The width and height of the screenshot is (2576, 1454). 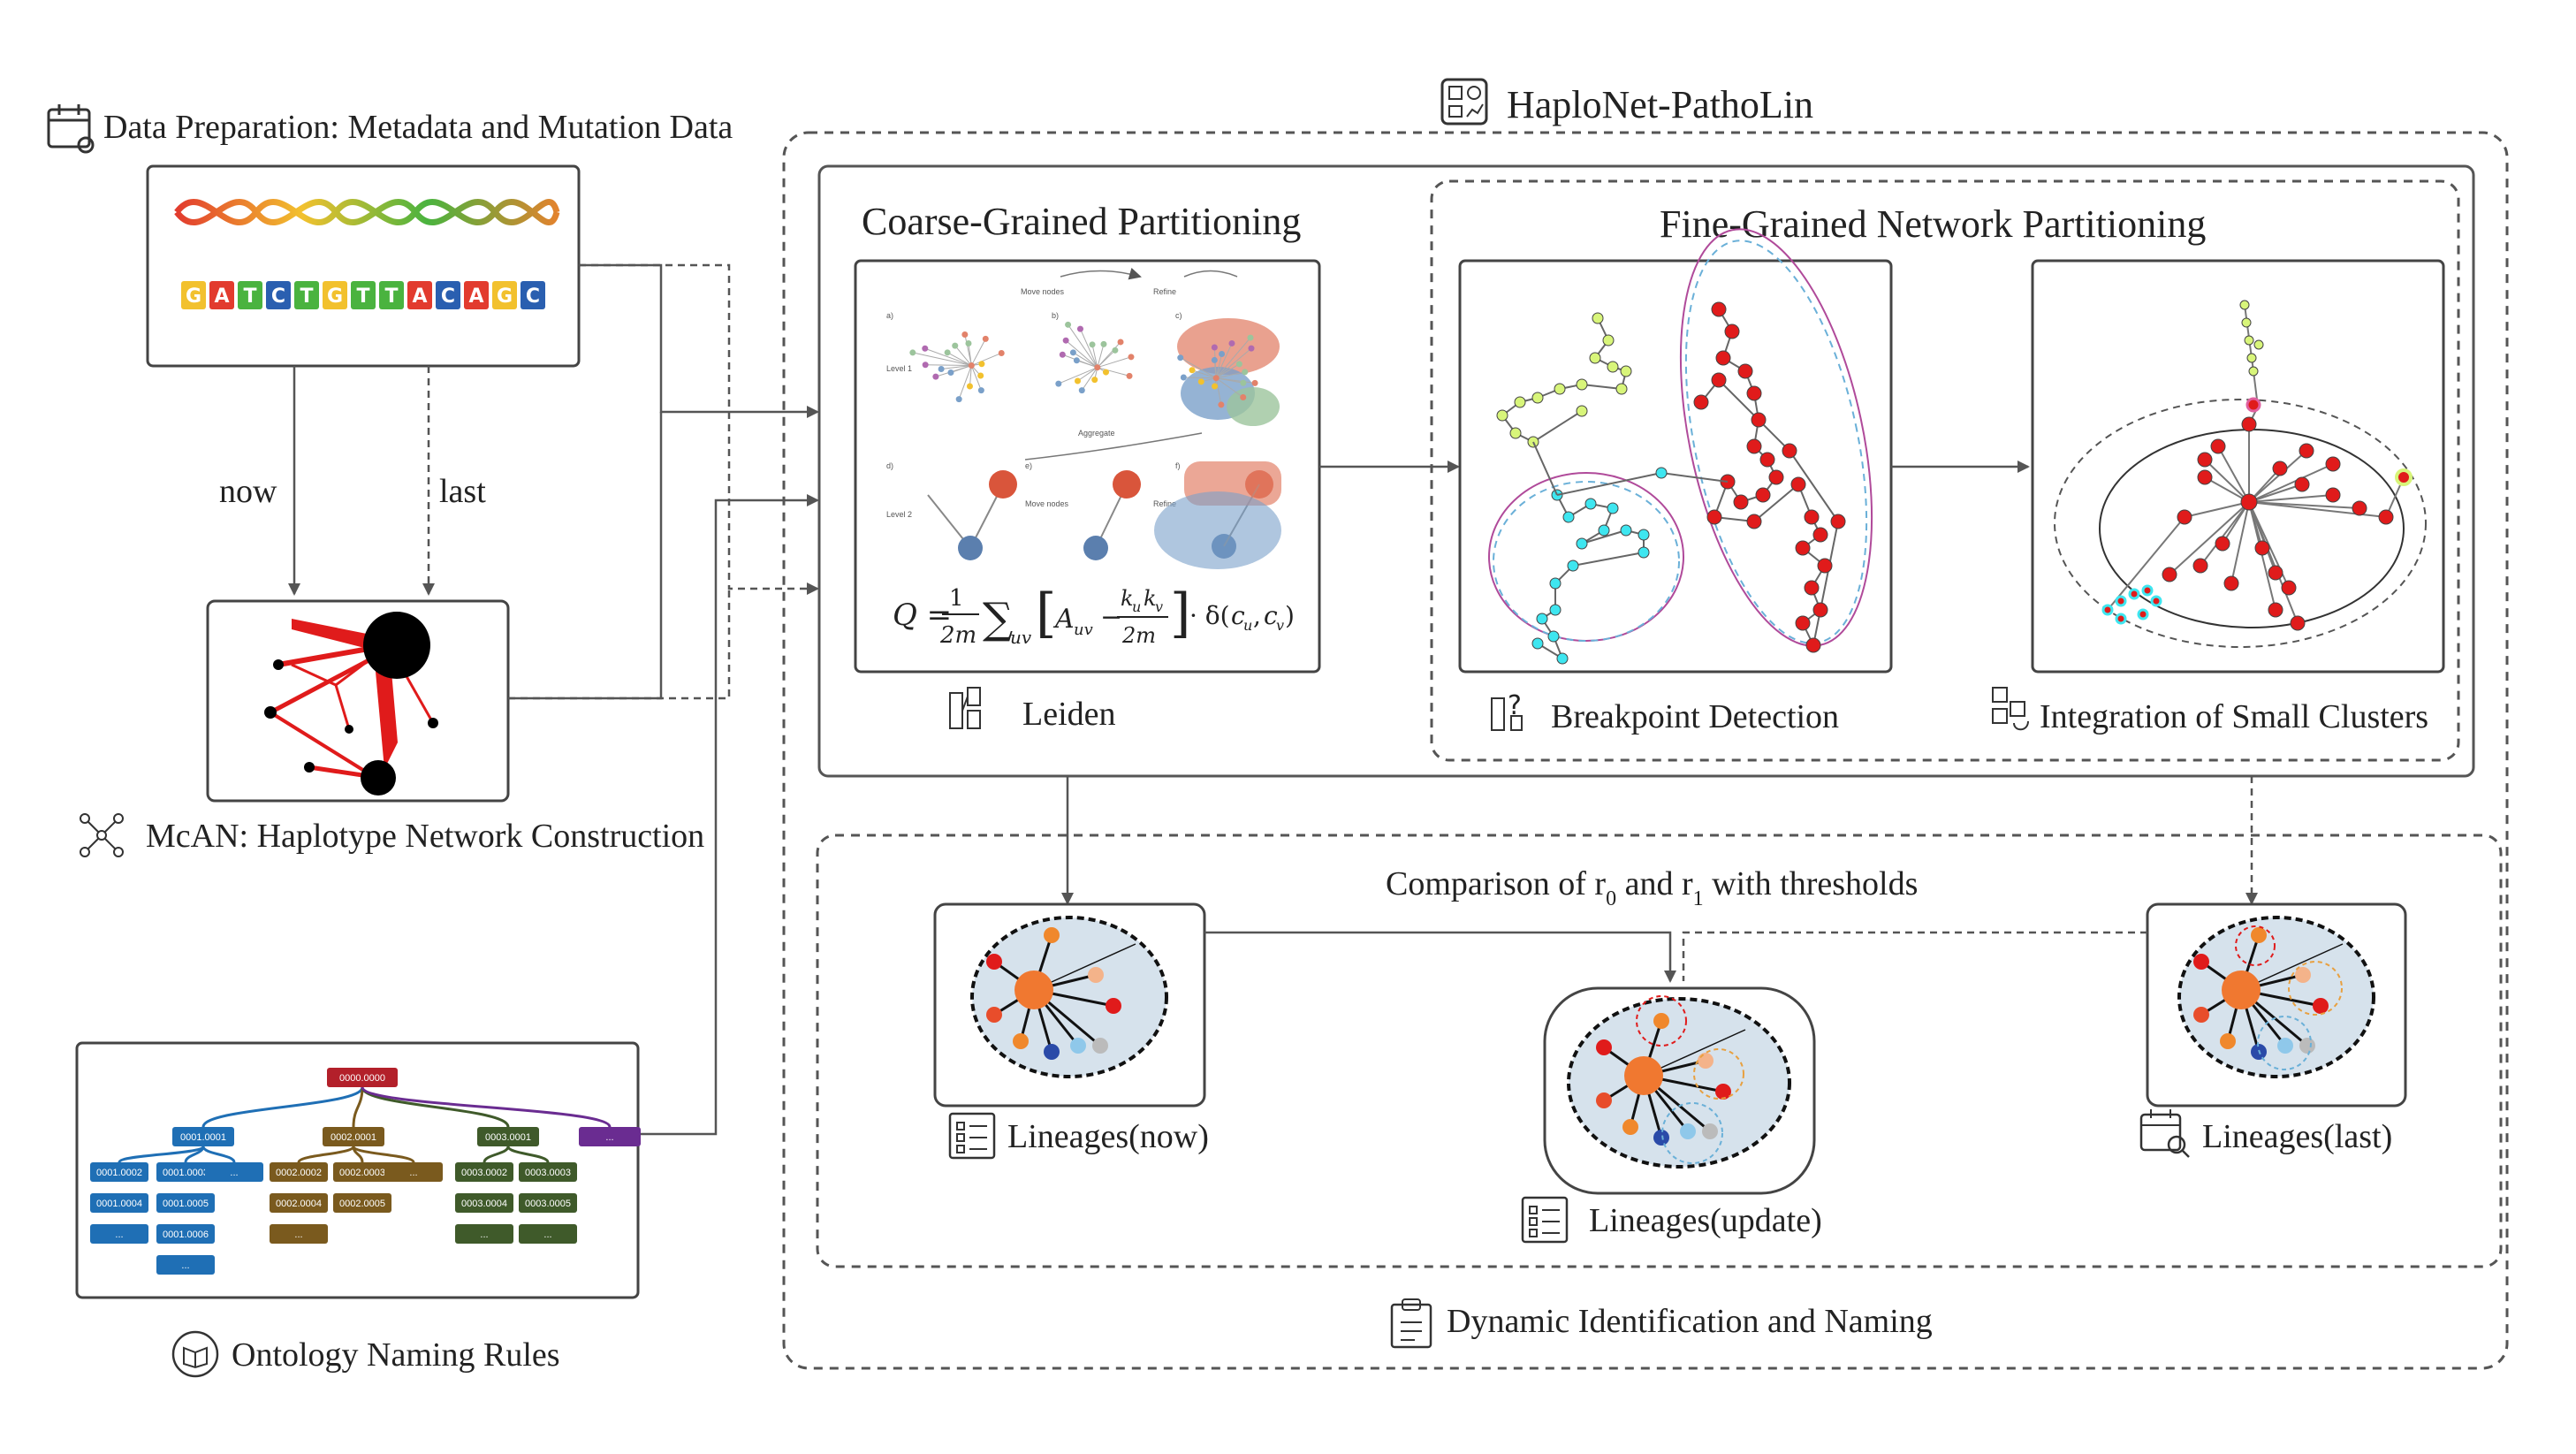 I want to click on comparison-text: Comparison of r0 and r1 with thresholds, so click(x=1652, y=887).